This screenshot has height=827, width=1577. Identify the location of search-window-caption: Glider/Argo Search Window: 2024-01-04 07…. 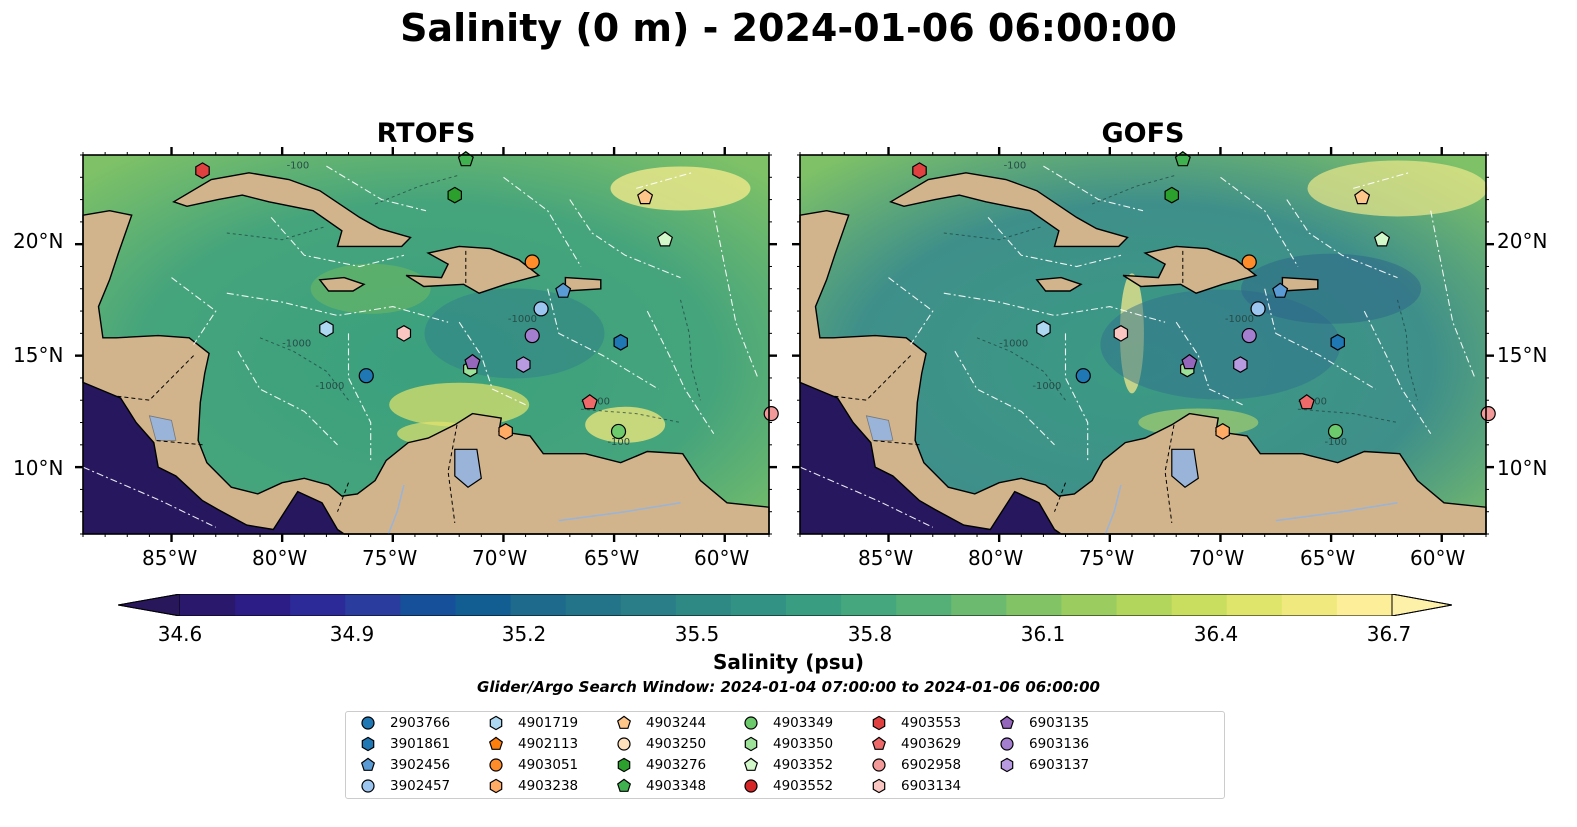
(788, 687).